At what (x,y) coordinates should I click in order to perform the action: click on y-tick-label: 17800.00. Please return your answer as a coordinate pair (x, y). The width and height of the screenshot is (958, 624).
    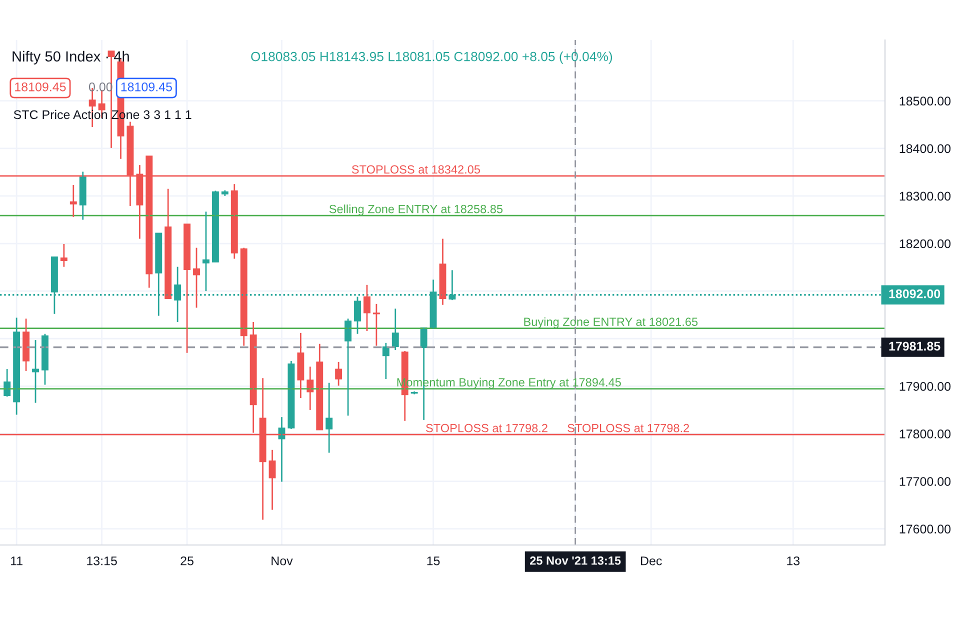
    Looking at the image, I should click on (925, 434).